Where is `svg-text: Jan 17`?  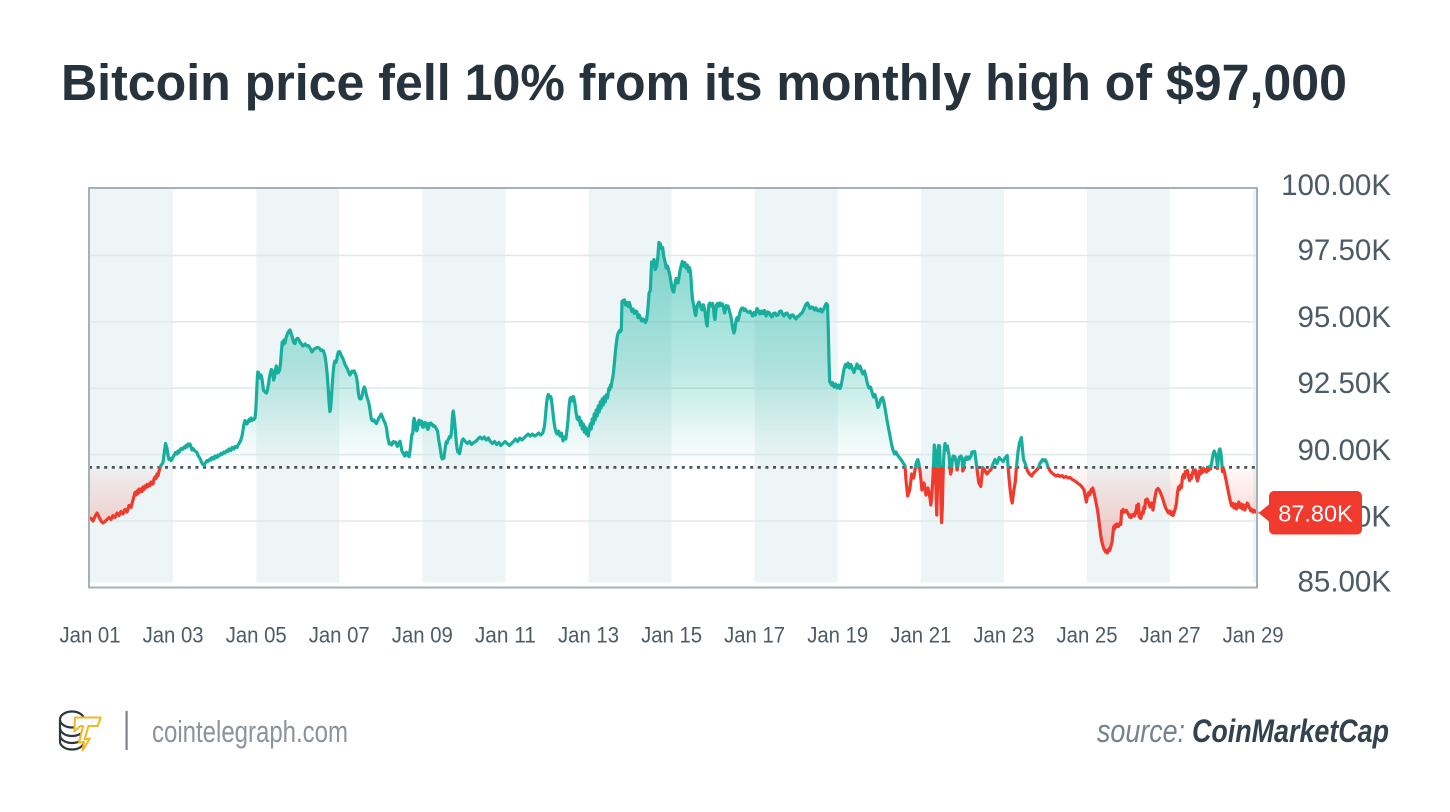
svg-text: Jan 17 is located at coordinates (754, 635).